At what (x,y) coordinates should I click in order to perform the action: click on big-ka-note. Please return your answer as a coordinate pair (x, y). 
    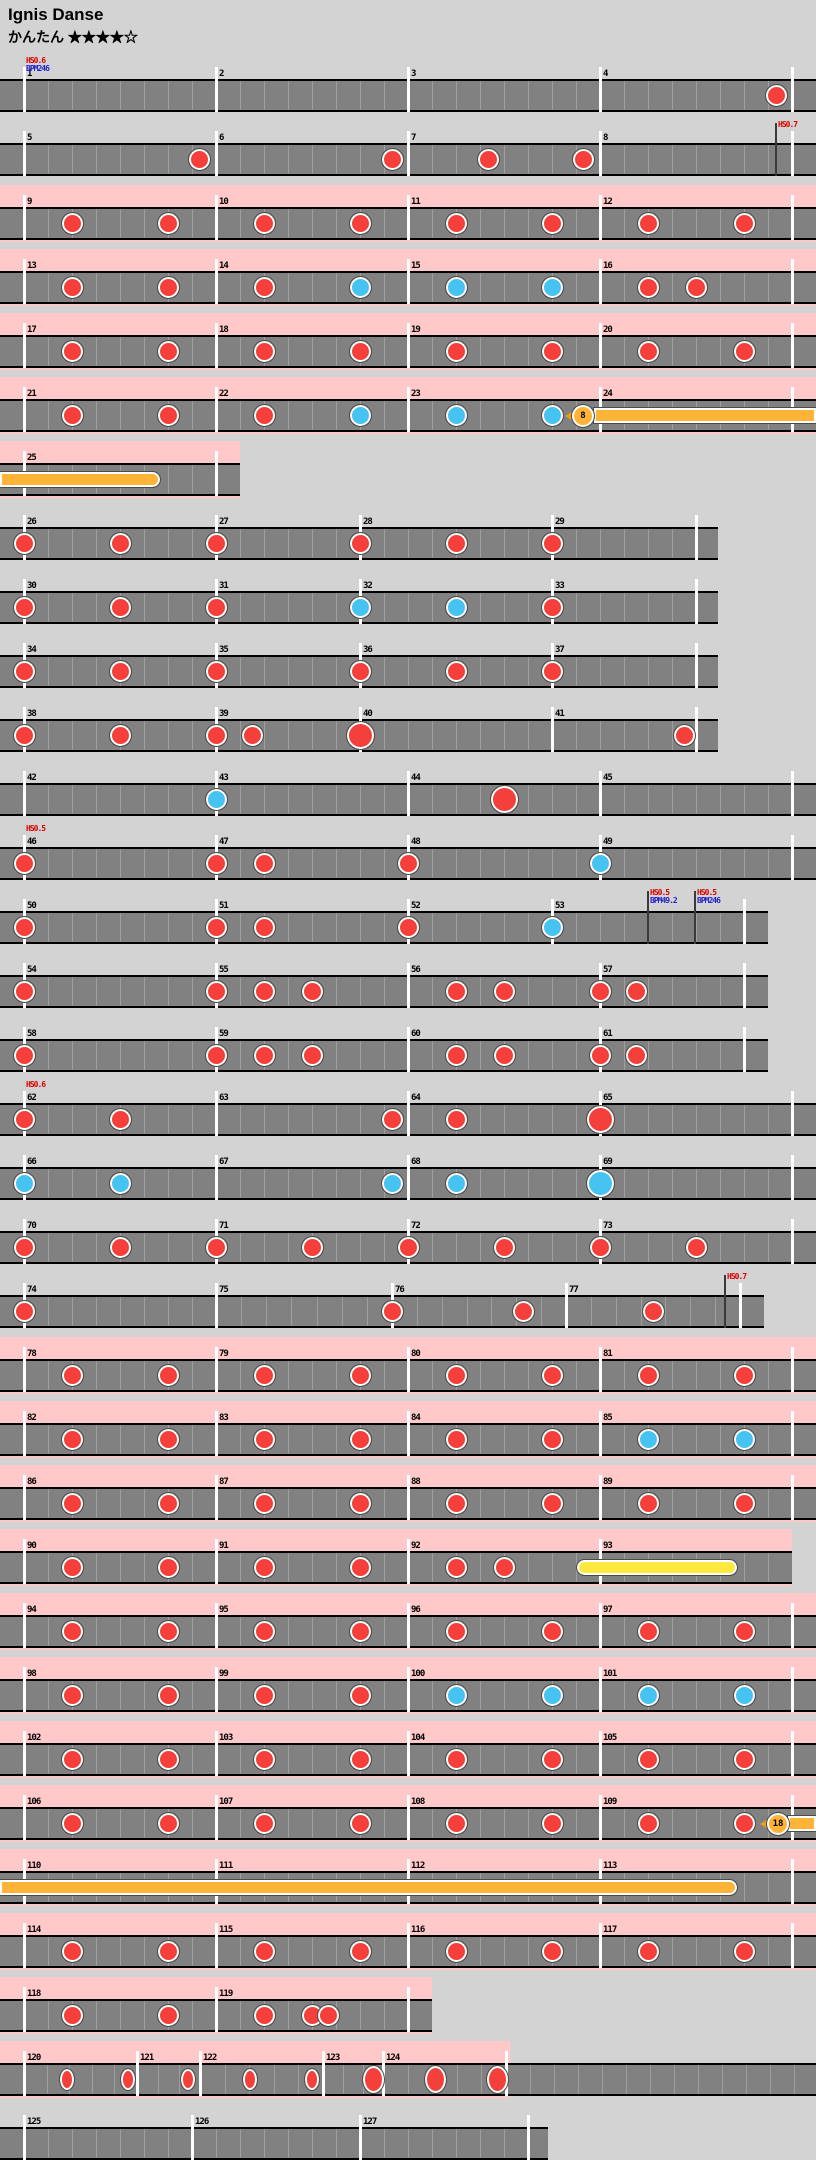
    Looking at the image, I should click on (600, 1183).